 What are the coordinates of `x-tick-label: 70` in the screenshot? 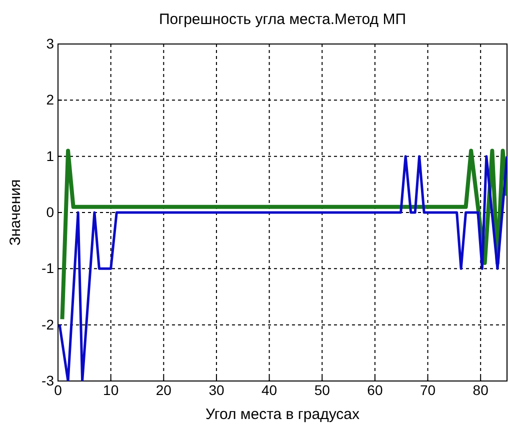 It's located at (428, 390).